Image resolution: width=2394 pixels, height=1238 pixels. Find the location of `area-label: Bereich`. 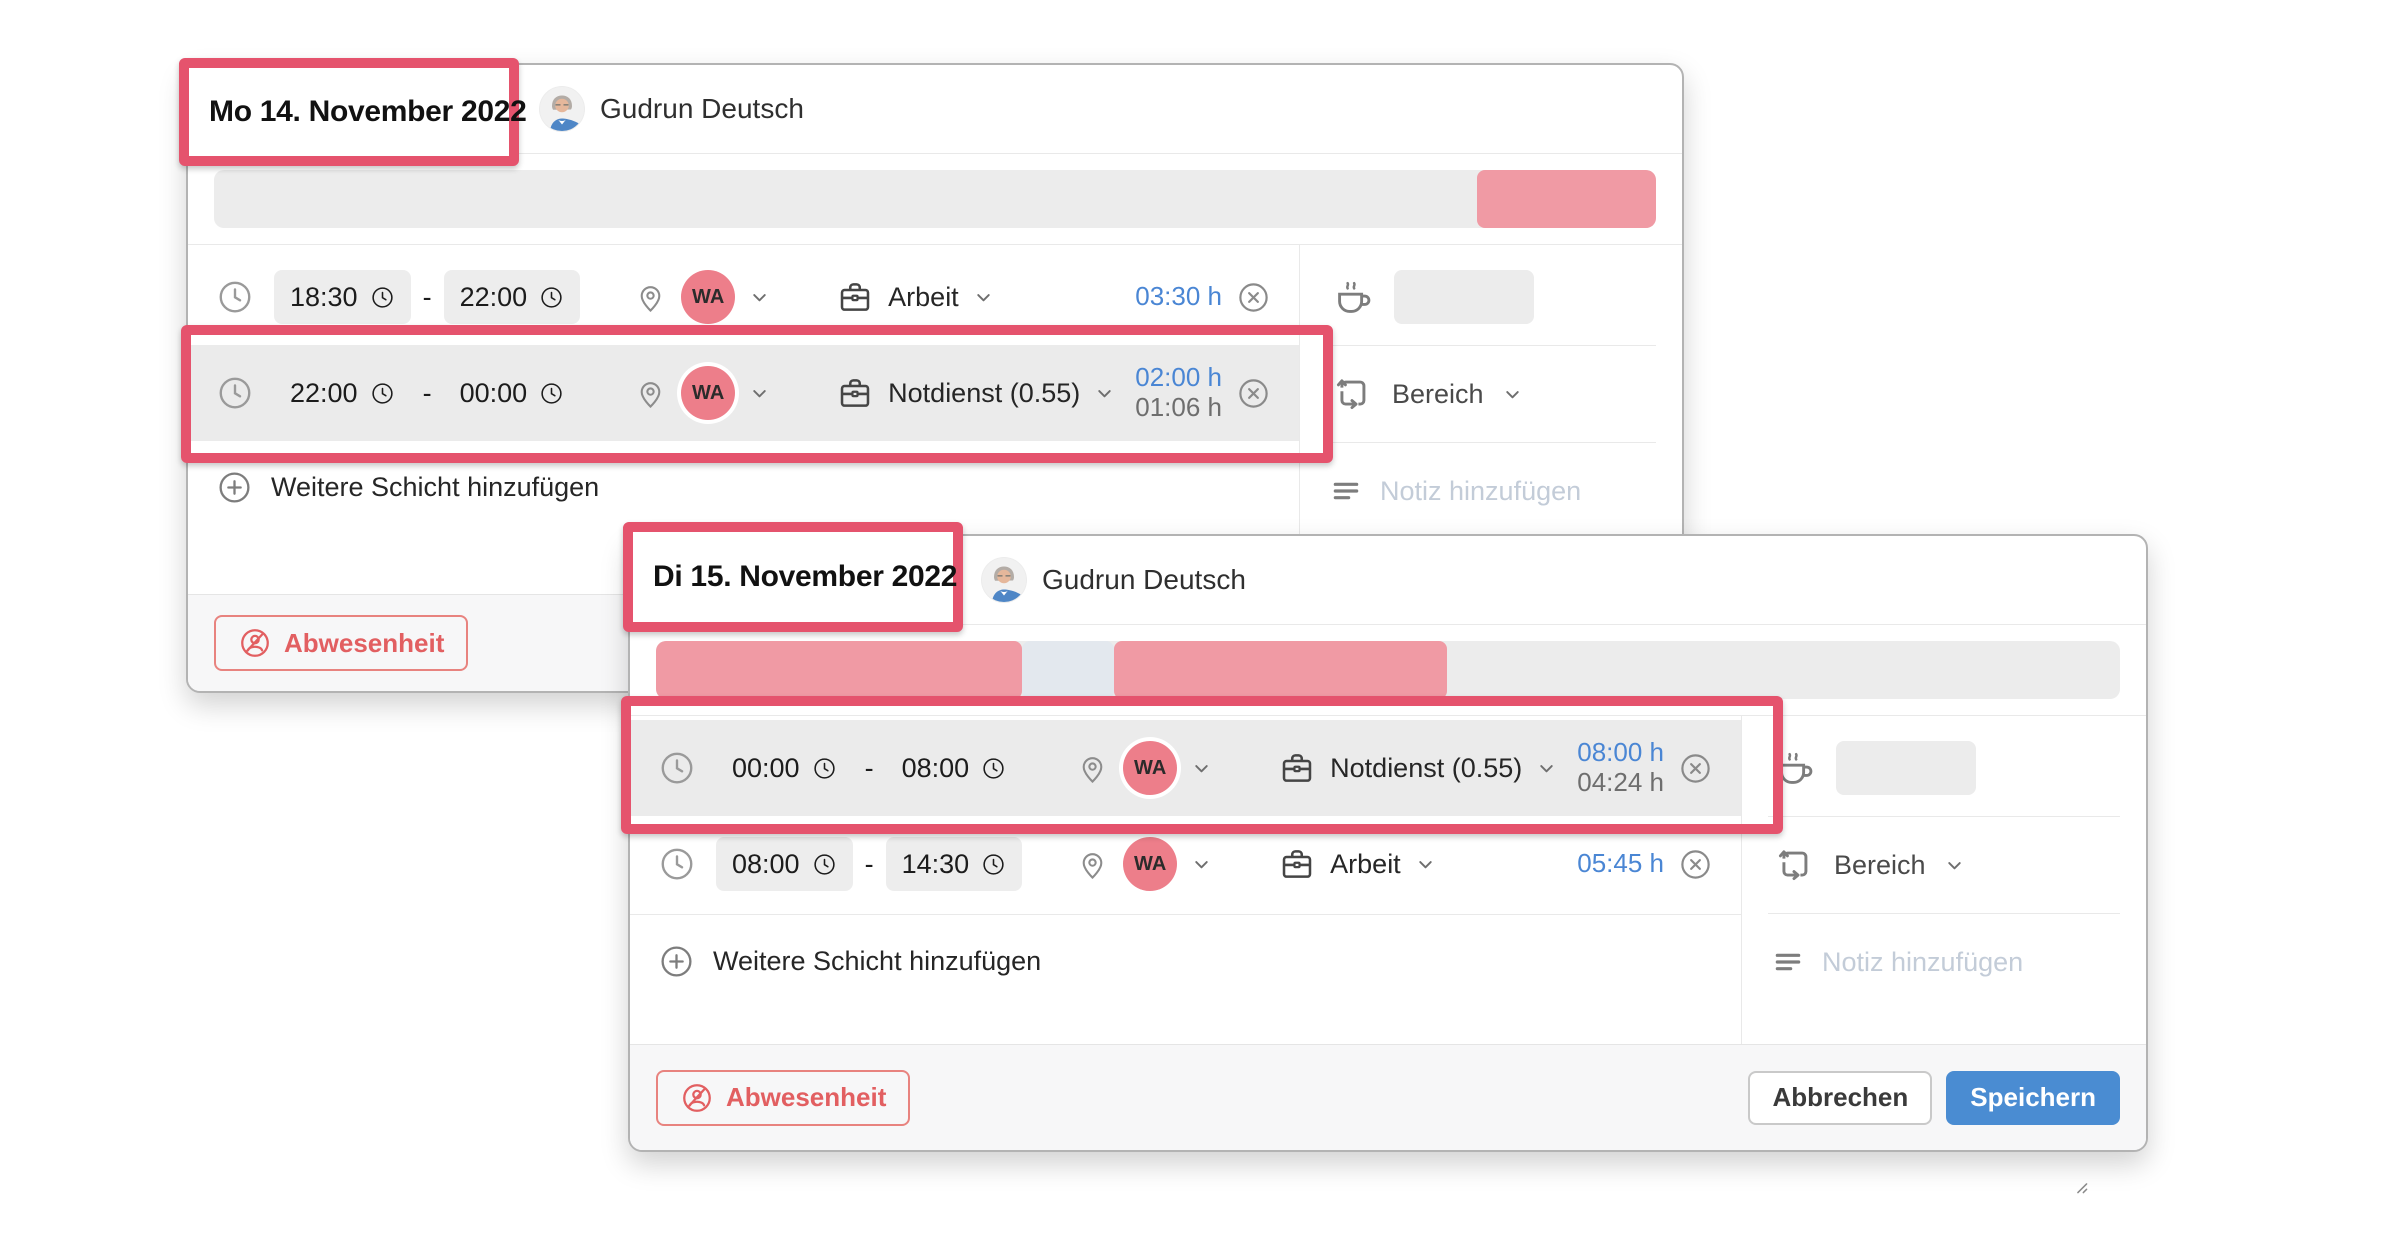

area-label: Bereich is located at coordinates (1438, 393).